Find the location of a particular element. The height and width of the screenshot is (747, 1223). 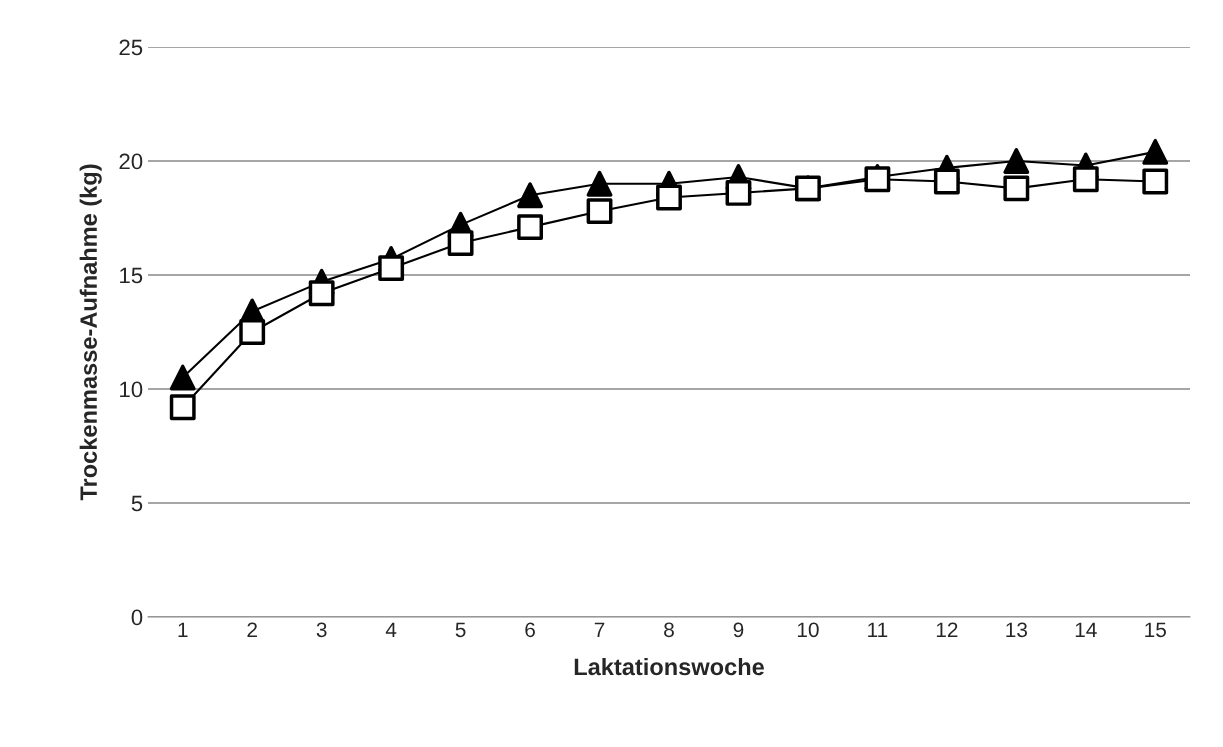

x-tick-label: 13 is located at coordinates (1017, 630).